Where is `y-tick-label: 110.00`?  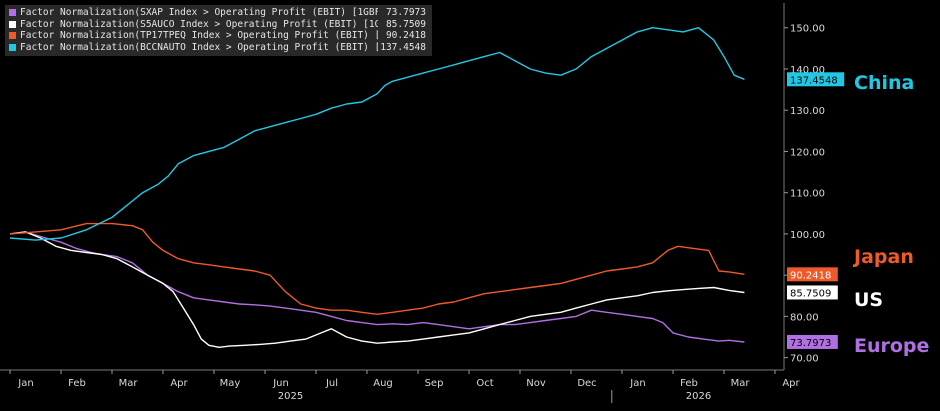 y-tick-label: 110.00 is located at coordinates (807, 194).